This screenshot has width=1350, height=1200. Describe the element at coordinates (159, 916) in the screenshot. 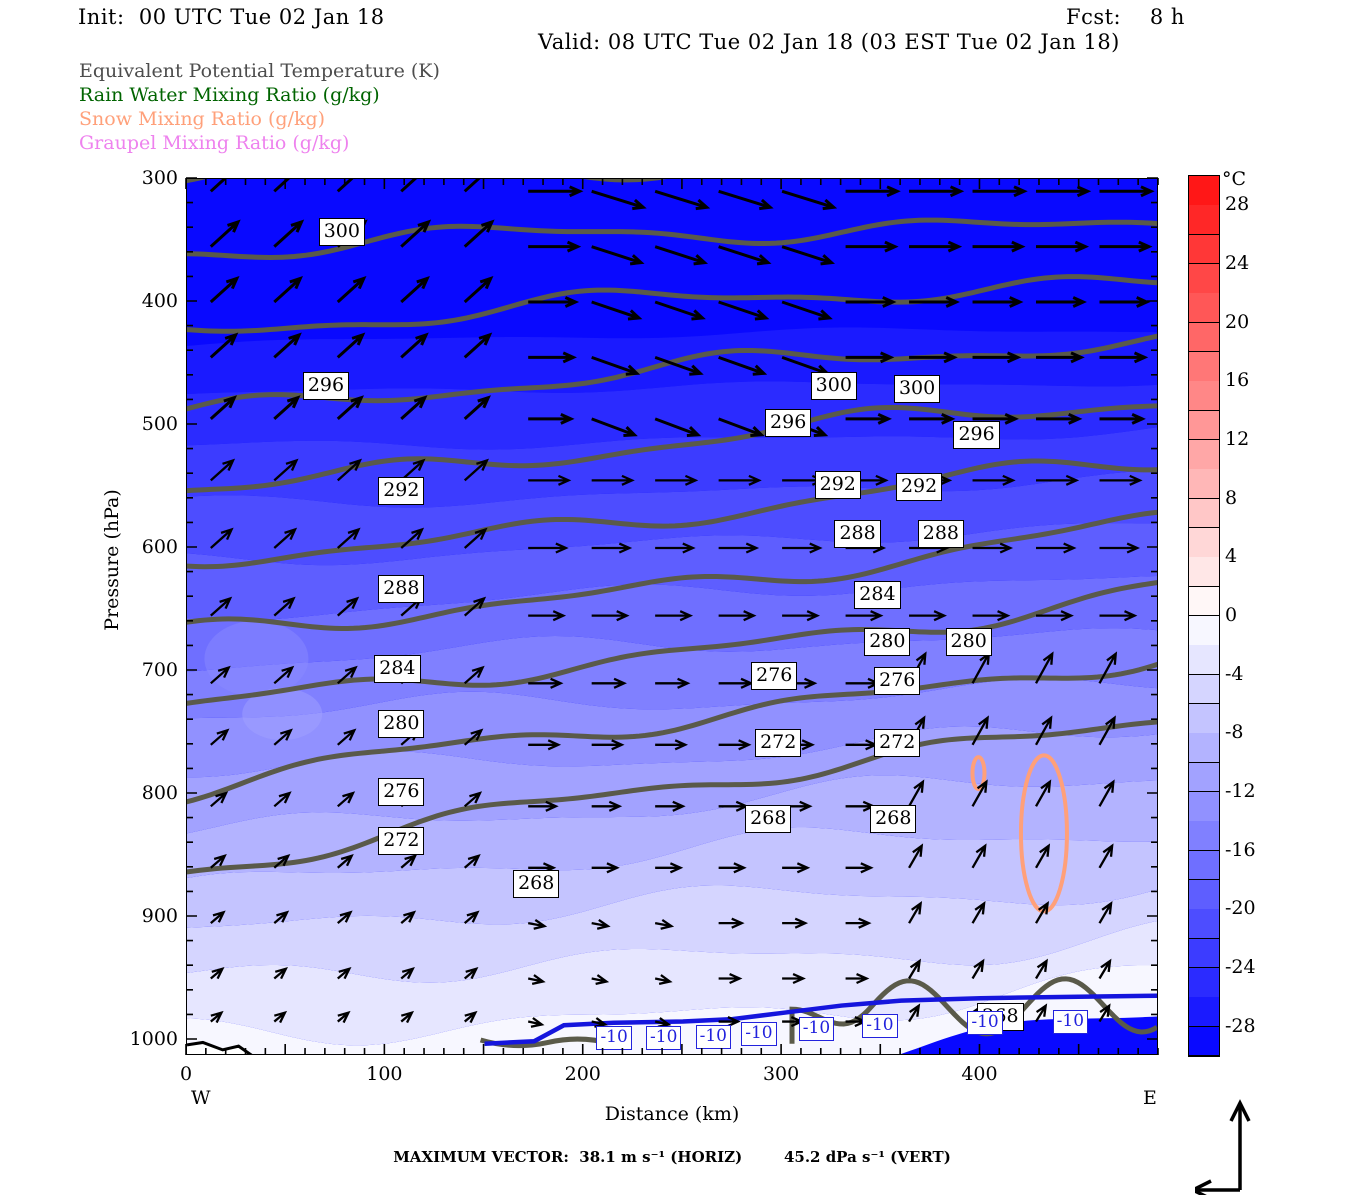

I see `y-tick-900: 900` at that location.